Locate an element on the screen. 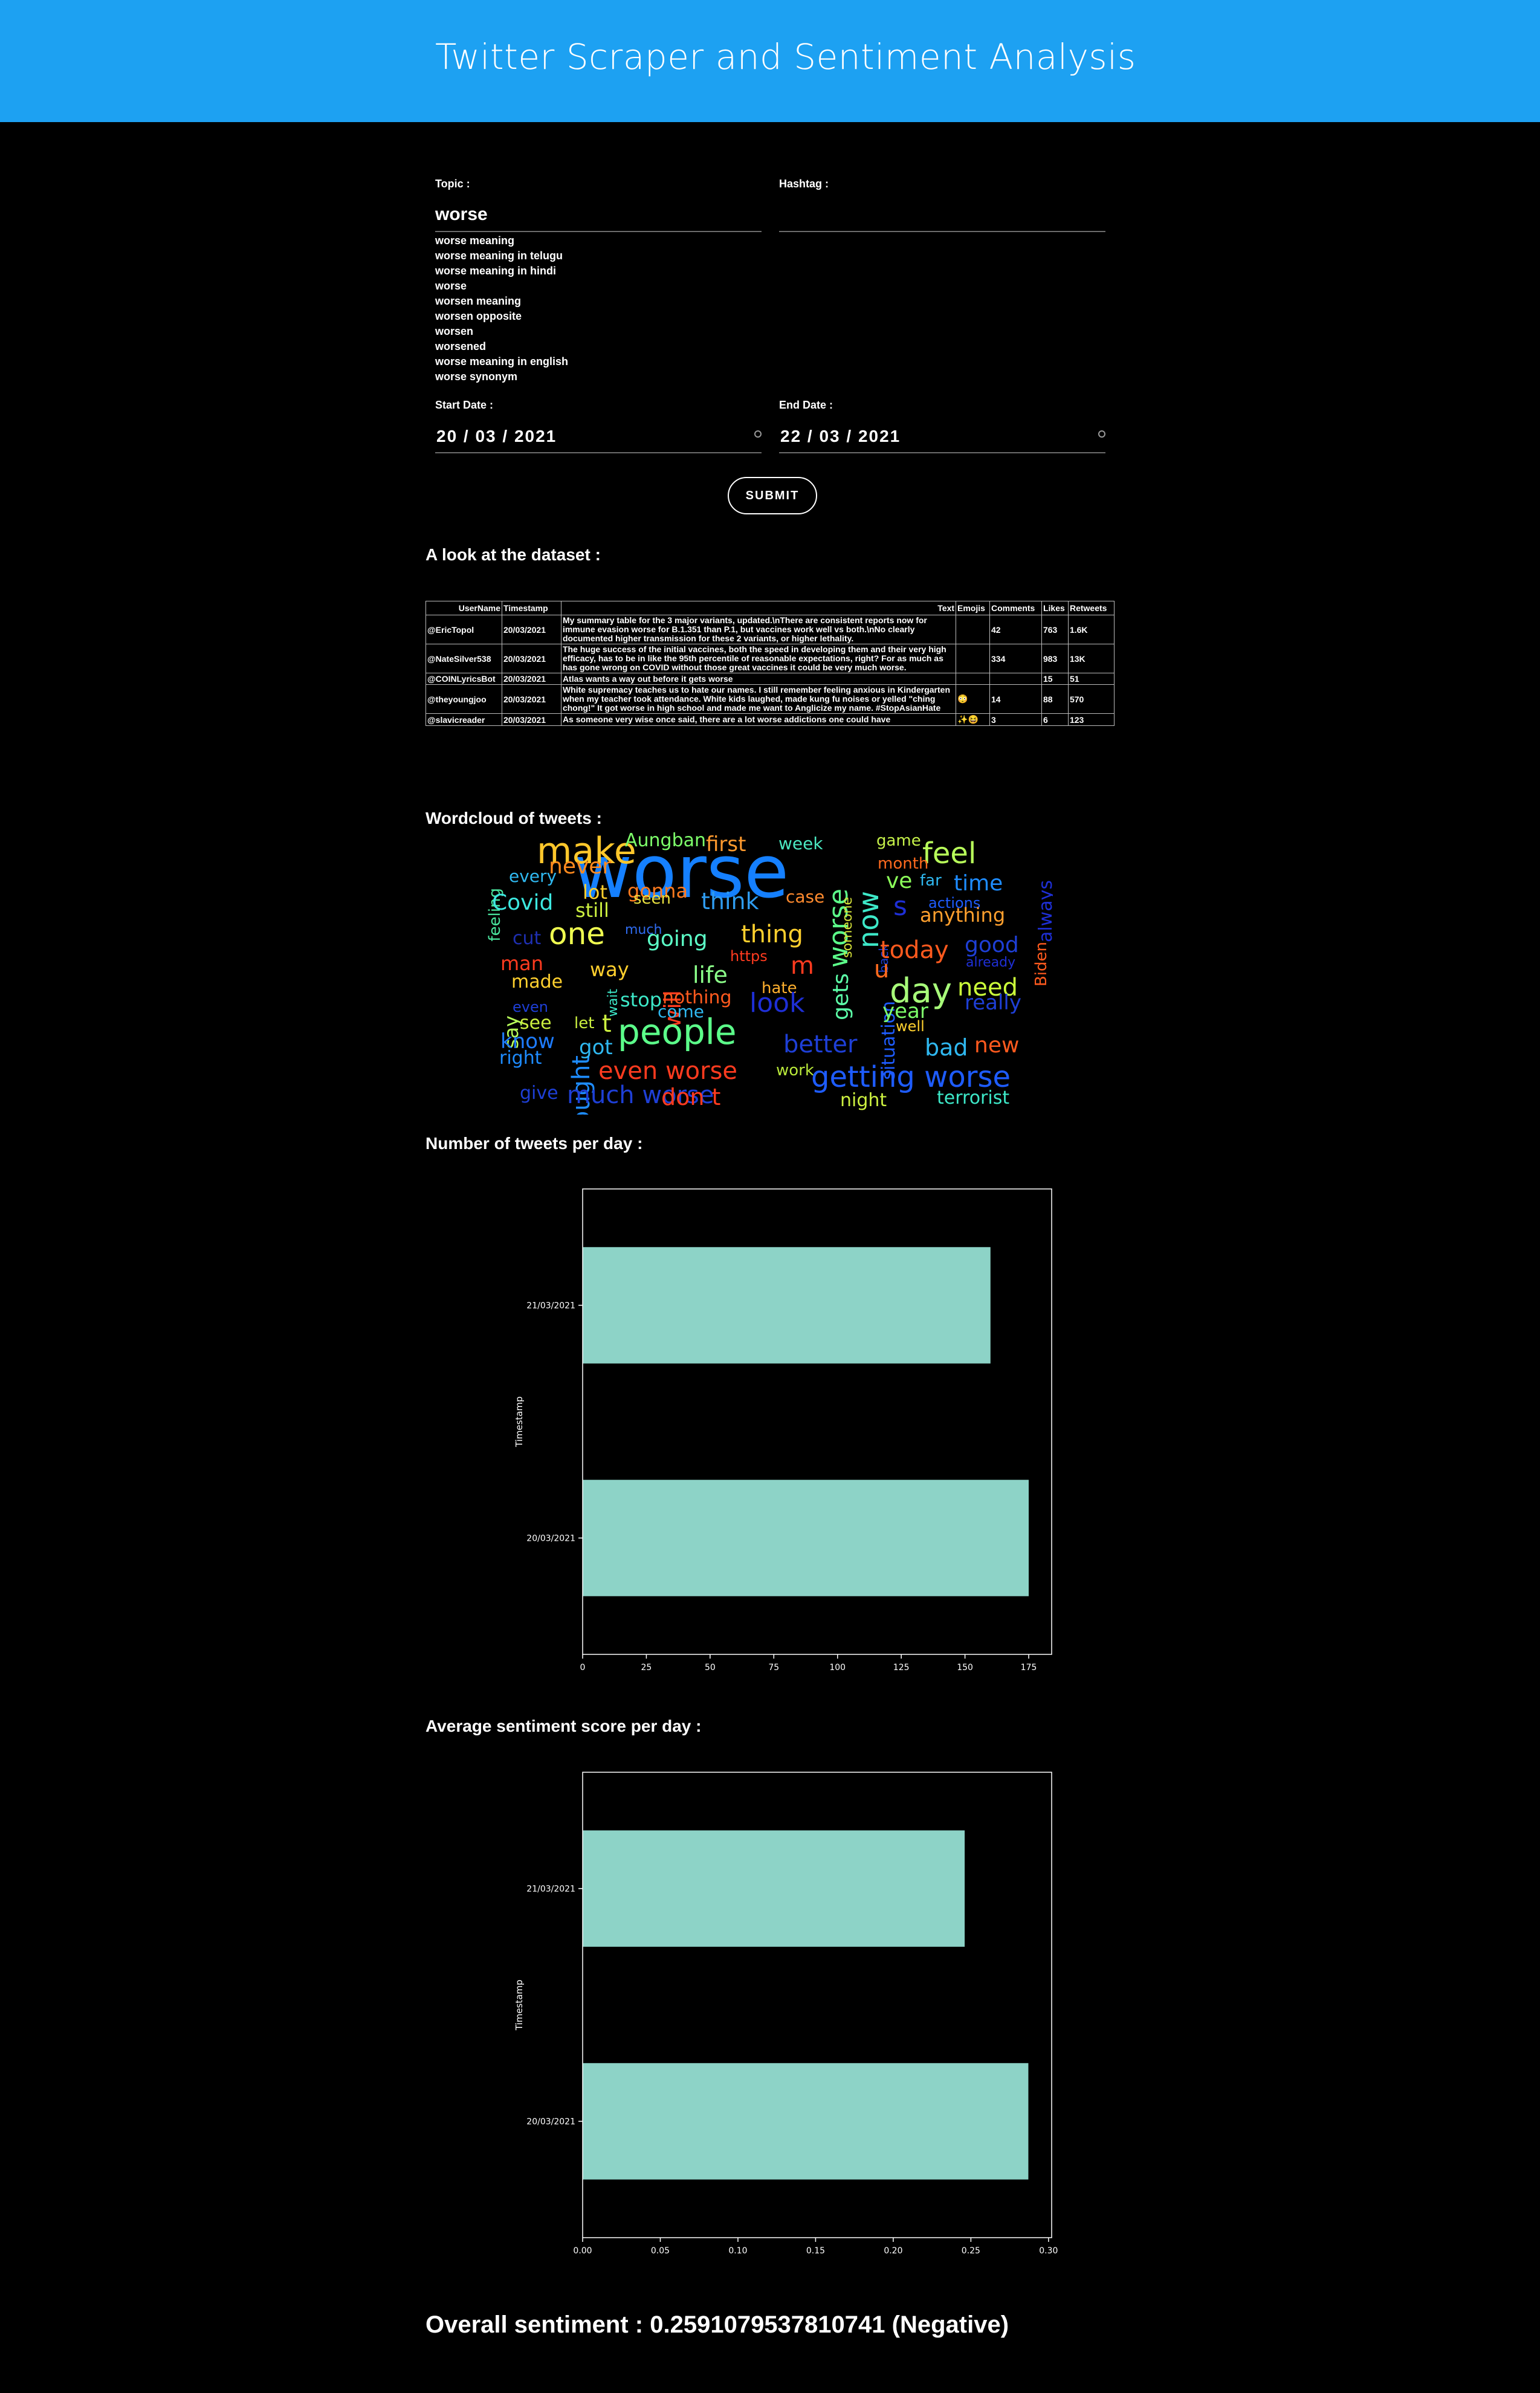 This screenshot has width=1540, height=2393. column-header-likes: Likes is located at coordinates (1055, 608).